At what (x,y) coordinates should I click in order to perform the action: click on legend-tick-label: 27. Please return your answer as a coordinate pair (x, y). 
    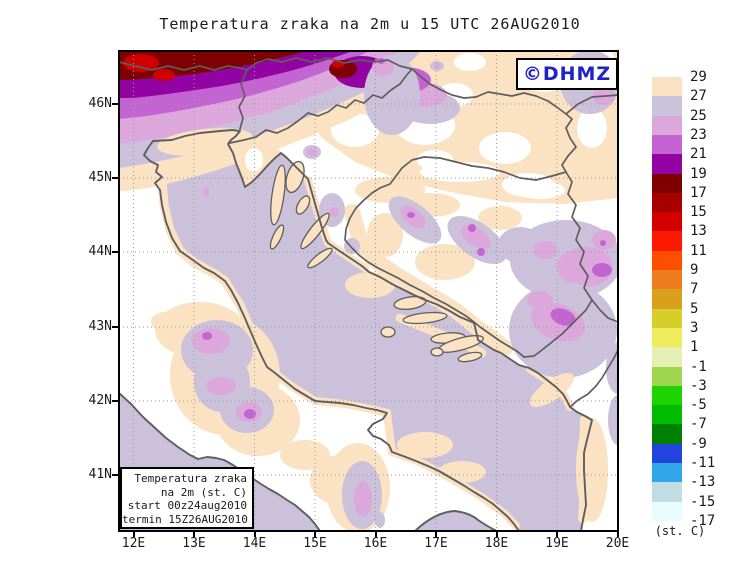
    Looking at the image, I should click on (698, 96).